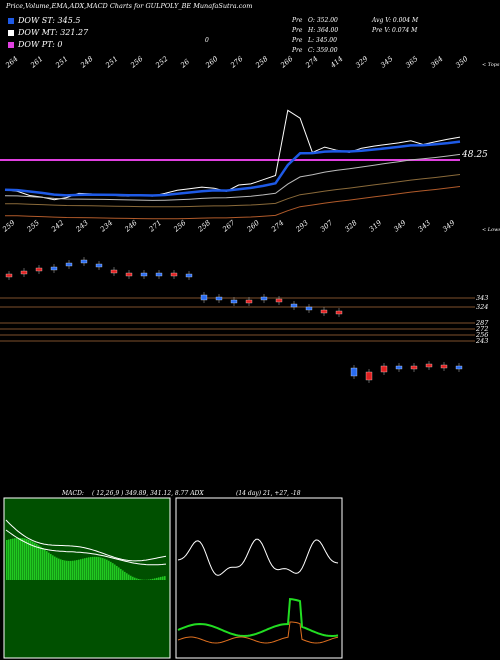 The width and height of the screenshot is (500, 660). I want to click on legend-swatch-icon, so click(11, 45).